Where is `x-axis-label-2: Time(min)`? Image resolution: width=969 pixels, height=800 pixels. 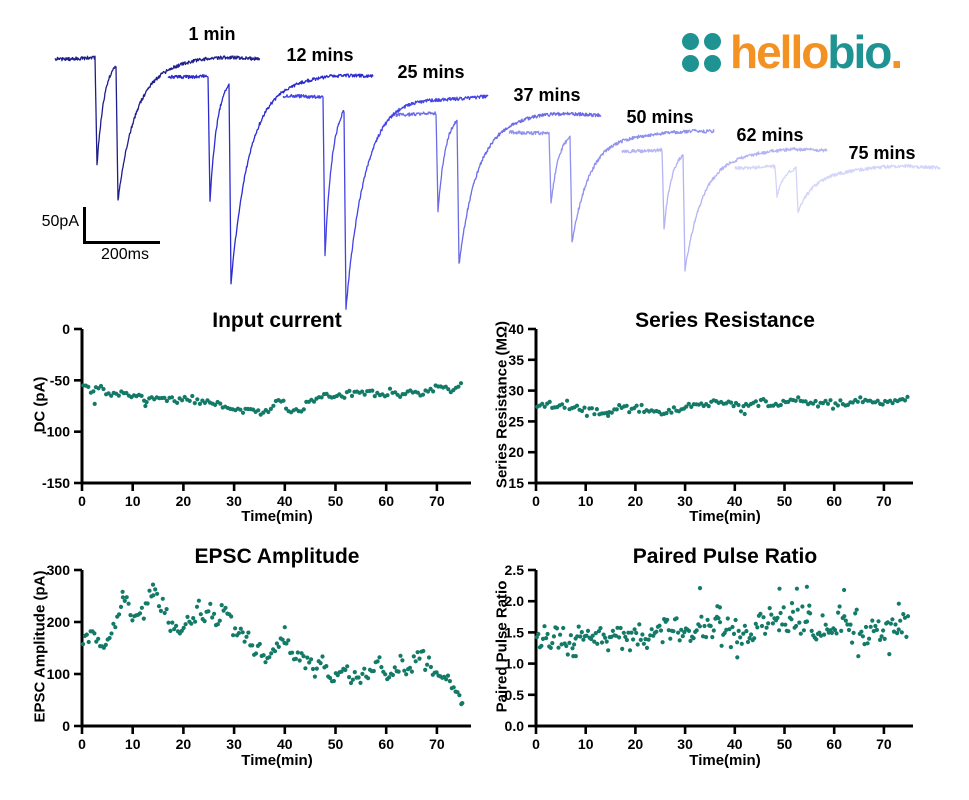
x-axis-label-2: Time(min) is located at coordinates (725, 516).